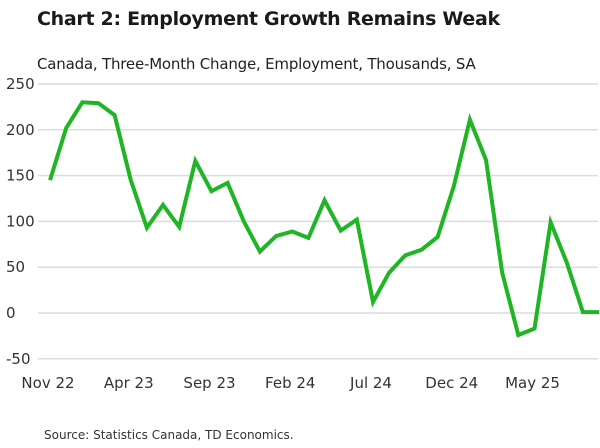 This screenshot has width=600, height=448. I want to click on y-tick-label: 200, so click(20, 130).